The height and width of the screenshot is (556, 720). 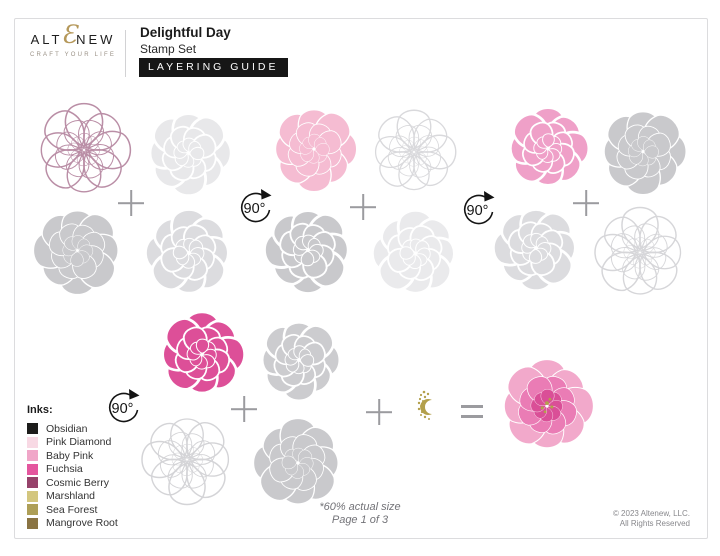 What do you see at coordinates (189, 253) in the screenshot?
I see `group1-layer4-flower` at bounding box center [189, 253].